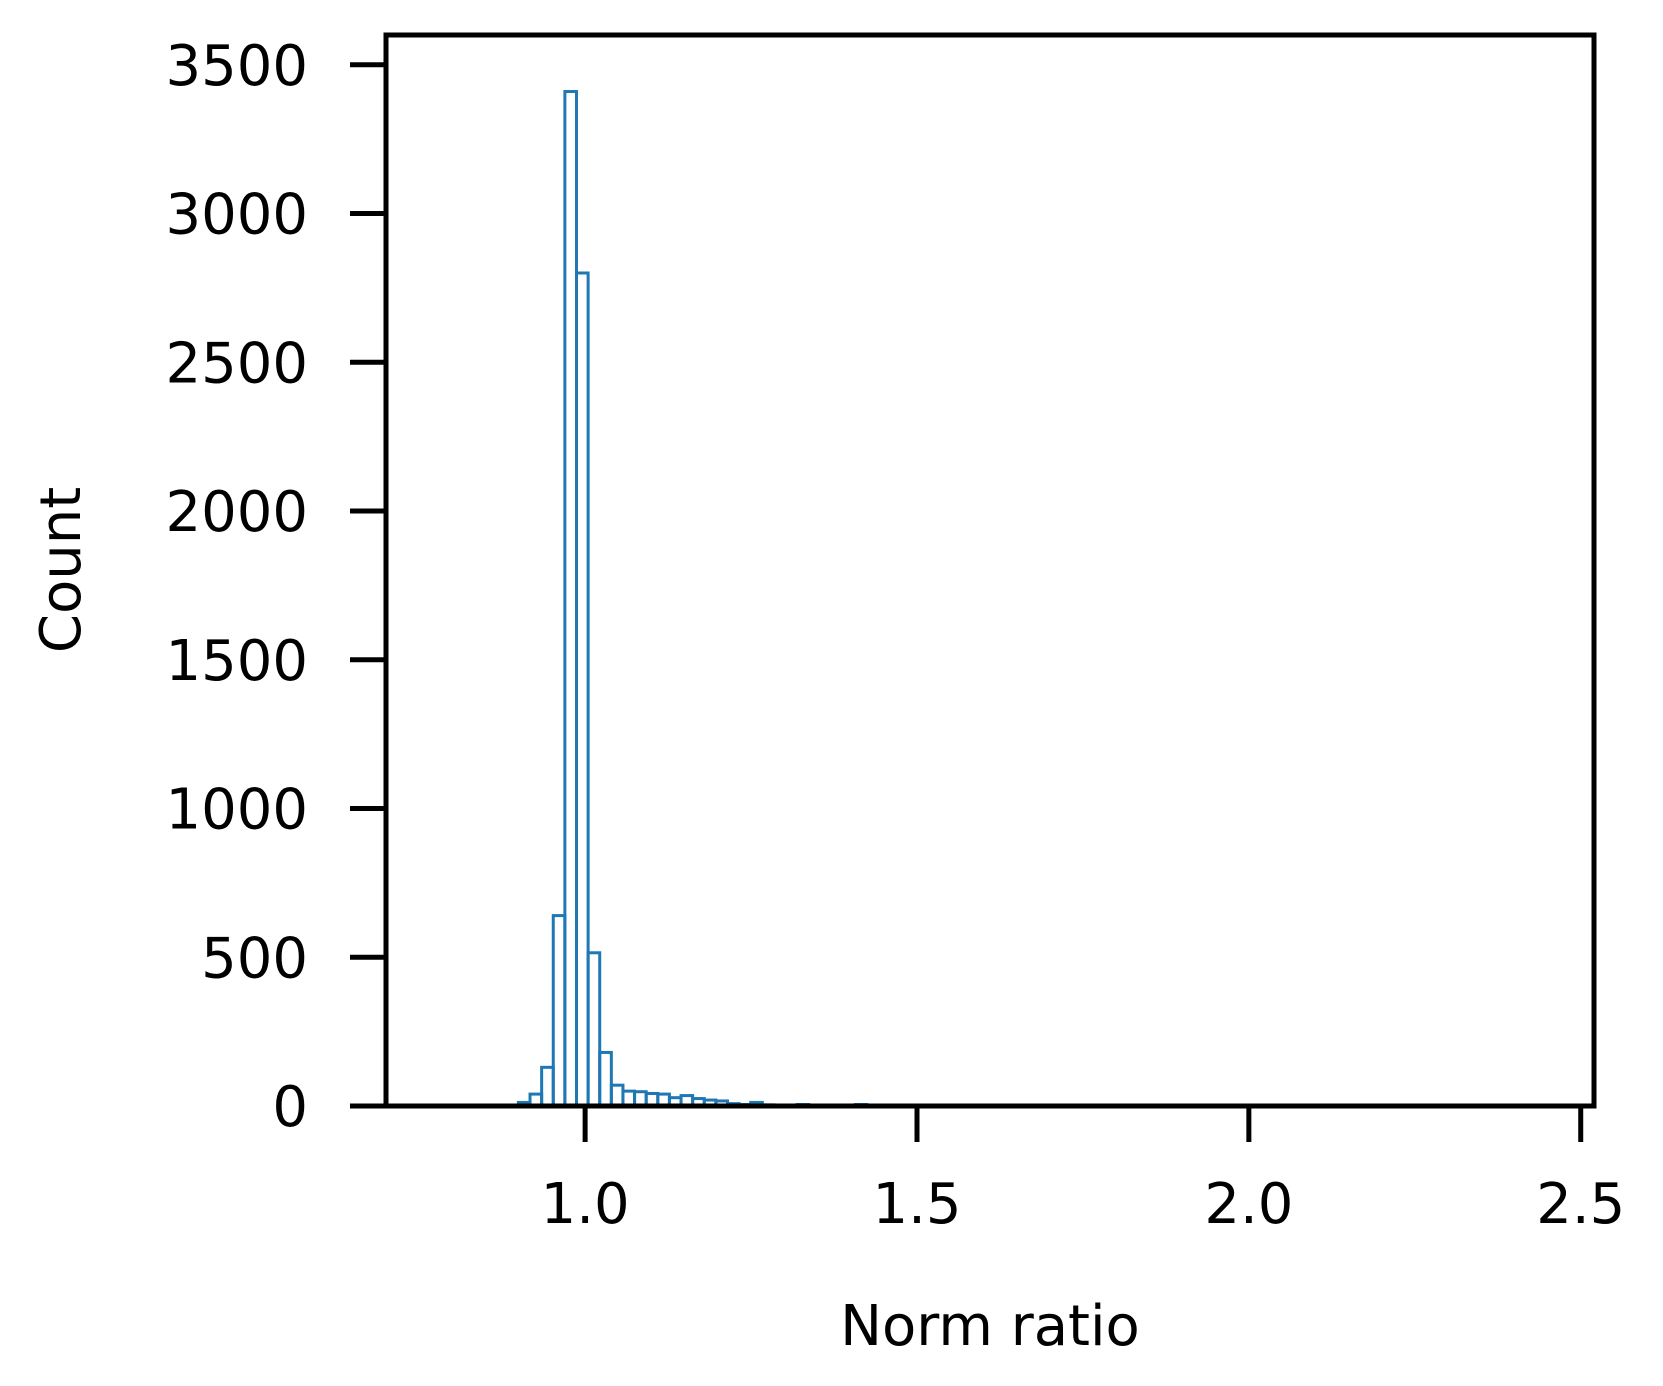 The image size is (1663, 1386). Describe the element at coordinates (236, 810) in the screenshot. I see `y-tick-label-2: 1000` at that location.